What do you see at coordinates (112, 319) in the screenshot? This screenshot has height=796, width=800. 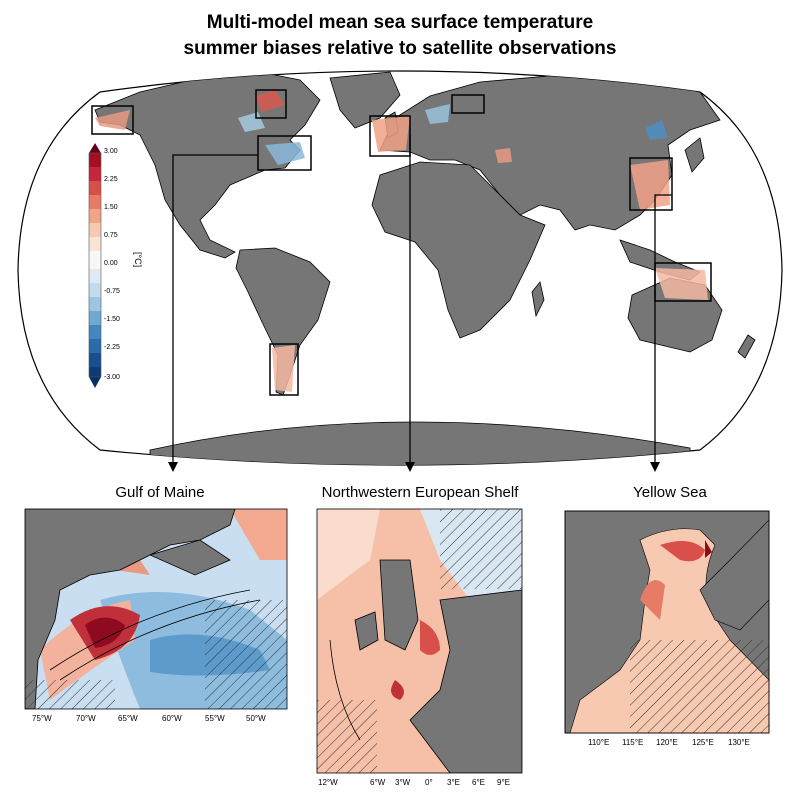 I see `colorbar-tick: -1.50` at bounding box center [112, 319].